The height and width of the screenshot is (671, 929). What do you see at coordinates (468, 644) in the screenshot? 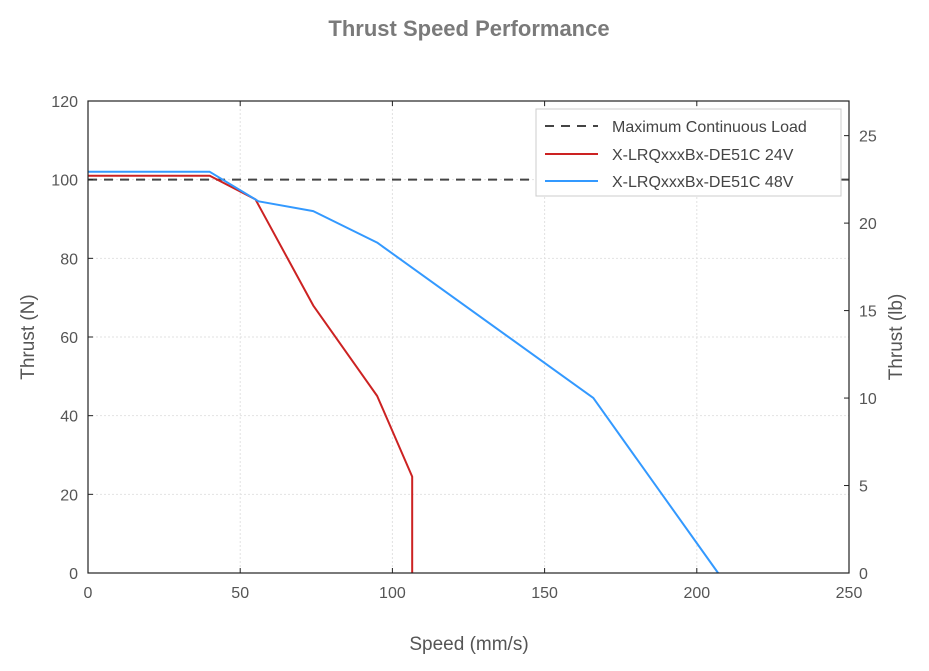
I see `x-axis-label: Speed (mm/s)` at bounding box center [468, 644].